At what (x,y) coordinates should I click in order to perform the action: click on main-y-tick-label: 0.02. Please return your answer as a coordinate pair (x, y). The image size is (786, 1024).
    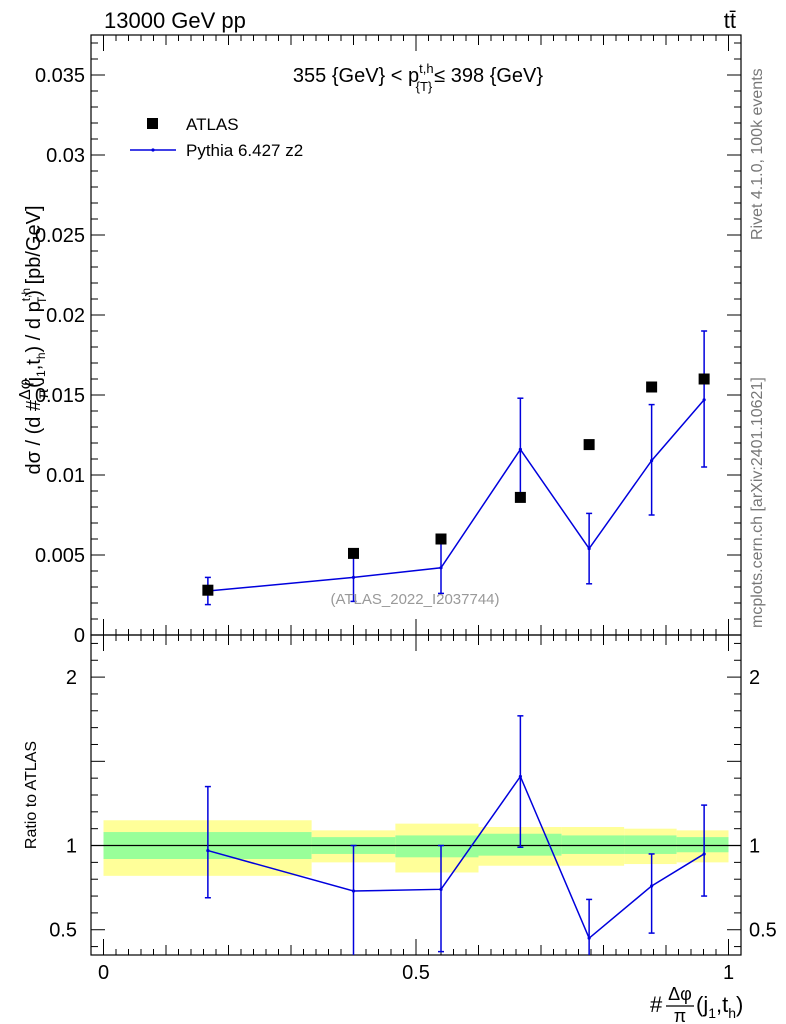
    Looking at the image, I should click on (65, 316).